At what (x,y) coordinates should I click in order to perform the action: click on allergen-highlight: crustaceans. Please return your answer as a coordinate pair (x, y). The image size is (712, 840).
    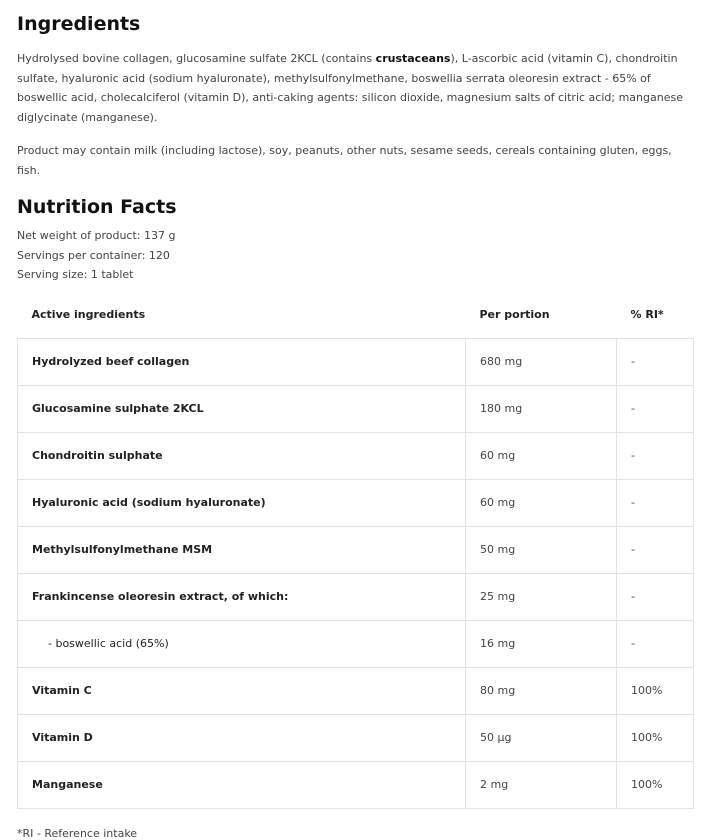
    Looking at the image, I should click on (413, 58).